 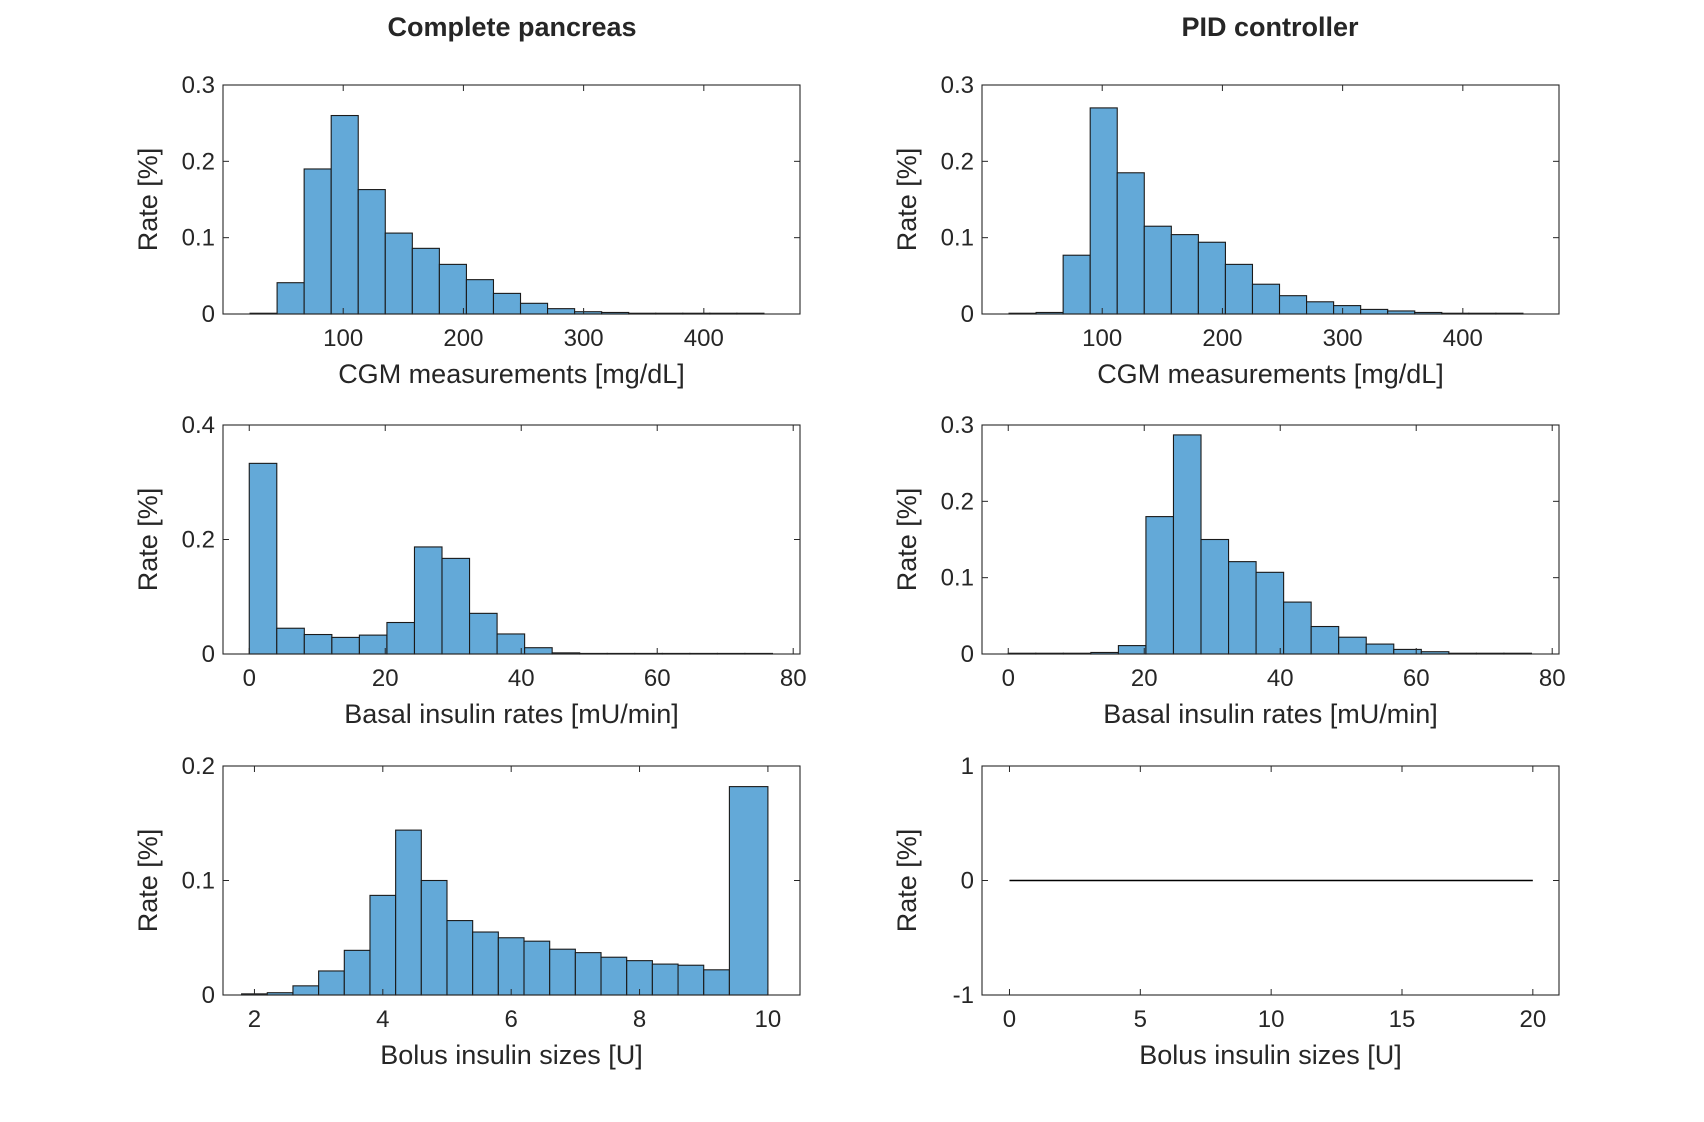 What do you see at coordinates (382, 1019) in the screenshot?
I see `x-tick-label: 4` at bounding box center [382, 1019].